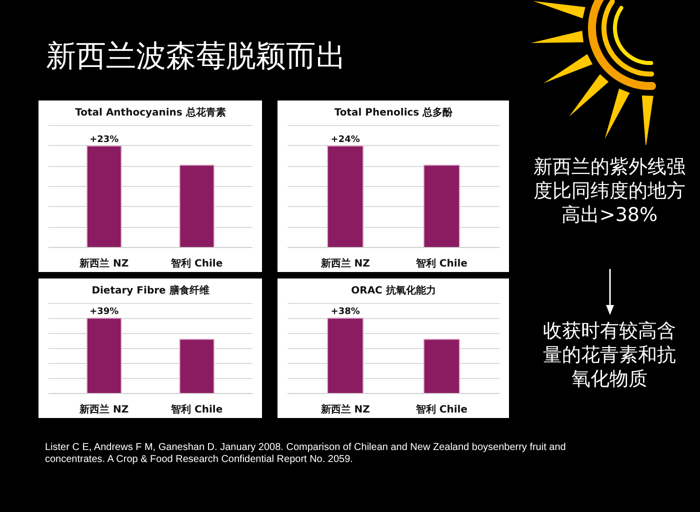  What do you see at coordinates (306, 454) in the screenshot?
I see `text: Lister C E, Andrews F M, Ganeshan D. January 2008. Comparison of Chilean and New Zealand boysenberry fruit and concentrates. A Crop & Food Research Confidential Report No. 2059.` at bounding box center [306, 454].